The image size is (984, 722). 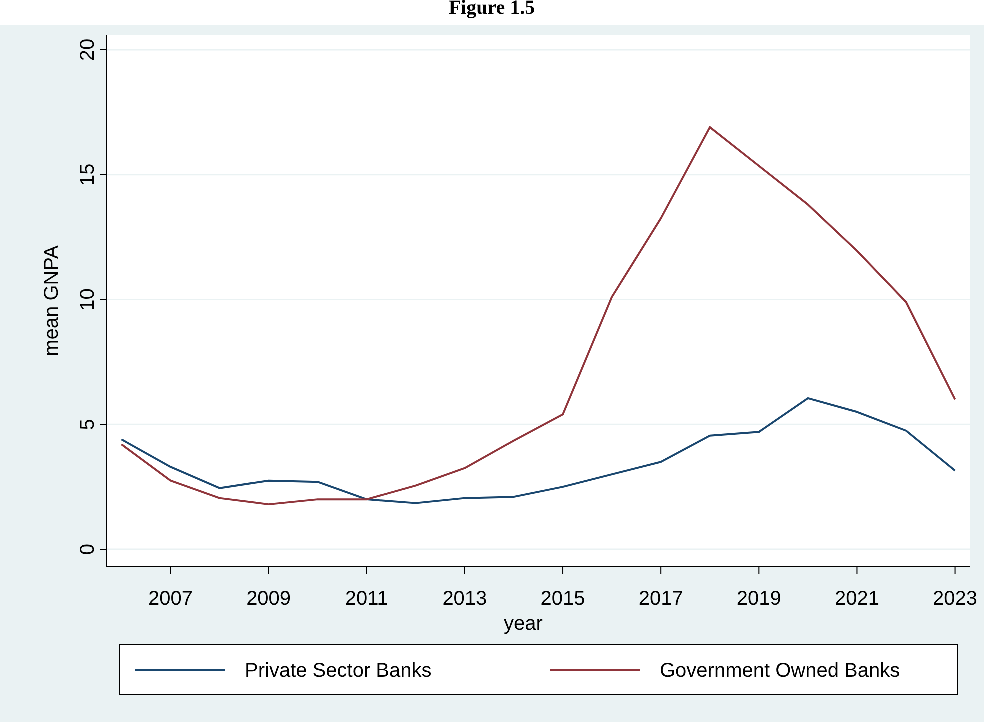 What do you see at coordinates (524, 624) in the screenshot?
I see `x-axis-title: year` at bounding box center [524, 624].